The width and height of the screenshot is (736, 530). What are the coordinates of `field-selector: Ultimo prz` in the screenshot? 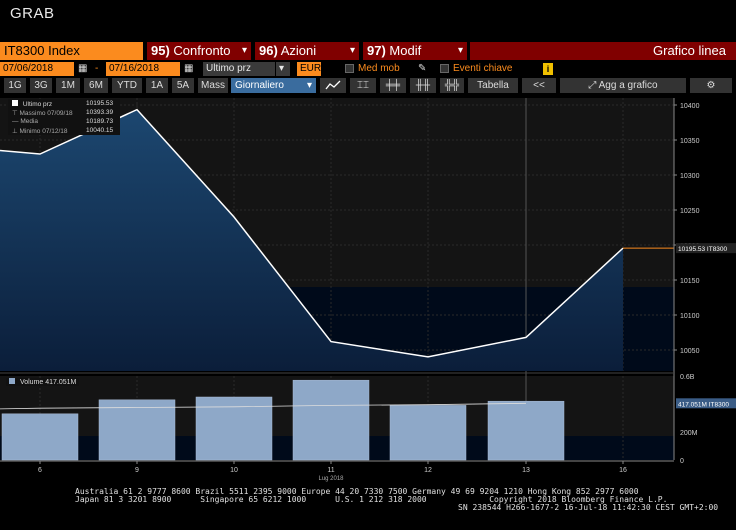 It's located at (239, 69).